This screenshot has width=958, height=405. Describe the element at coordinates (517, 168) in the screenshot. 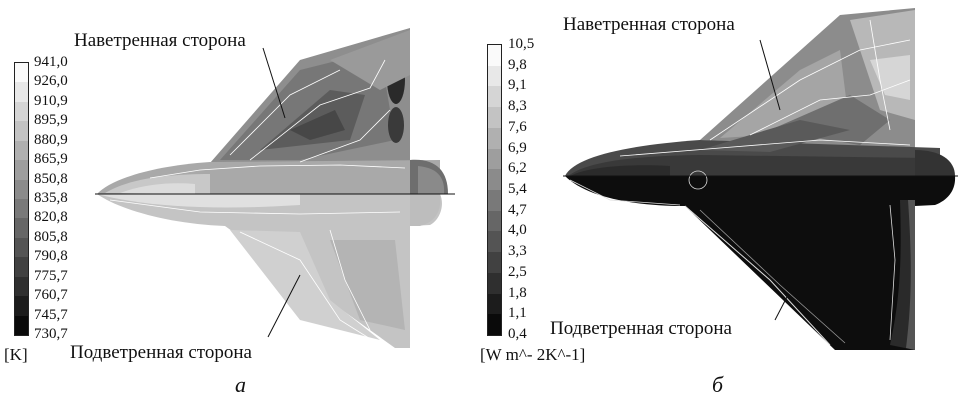

I see `colorbar-tick-label: 6,2` at that location.